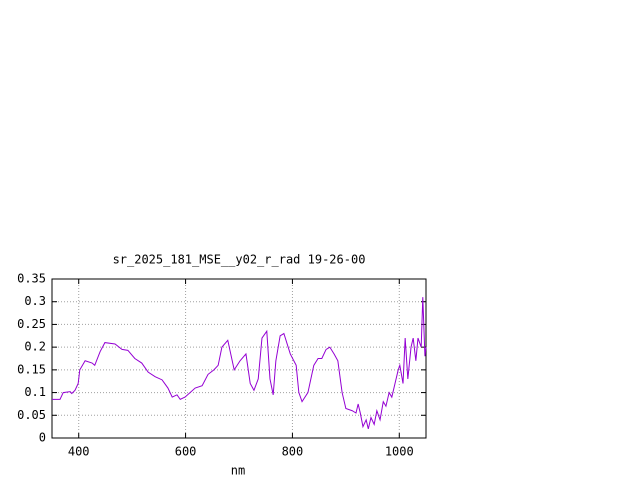 Image resolution: width=640 pixels, height=480 pixels. I want to click on x-tick-label: 1000, so click(399, 452).